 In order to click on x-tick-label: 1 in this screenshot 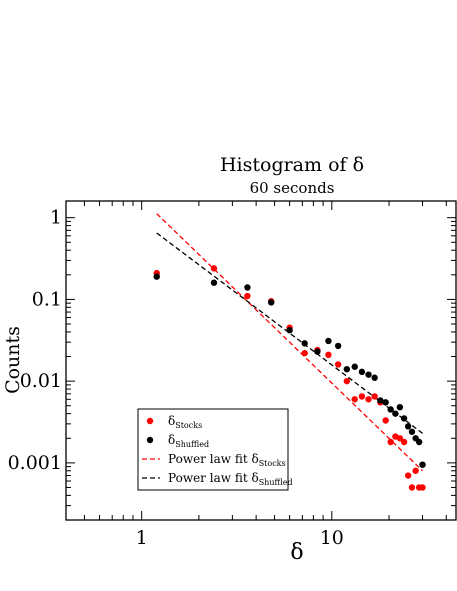, I will do `click(142, 538)`.